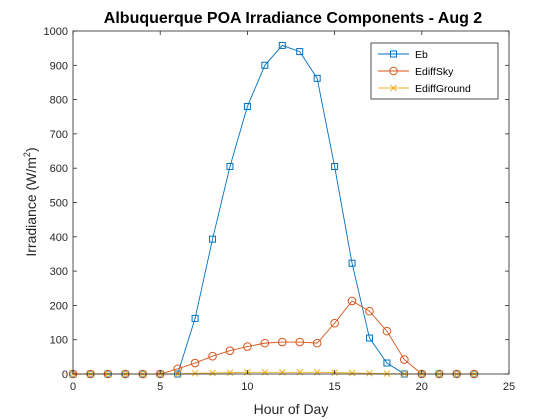  I want to click on y-tick-label: 0, so click(65, 375).